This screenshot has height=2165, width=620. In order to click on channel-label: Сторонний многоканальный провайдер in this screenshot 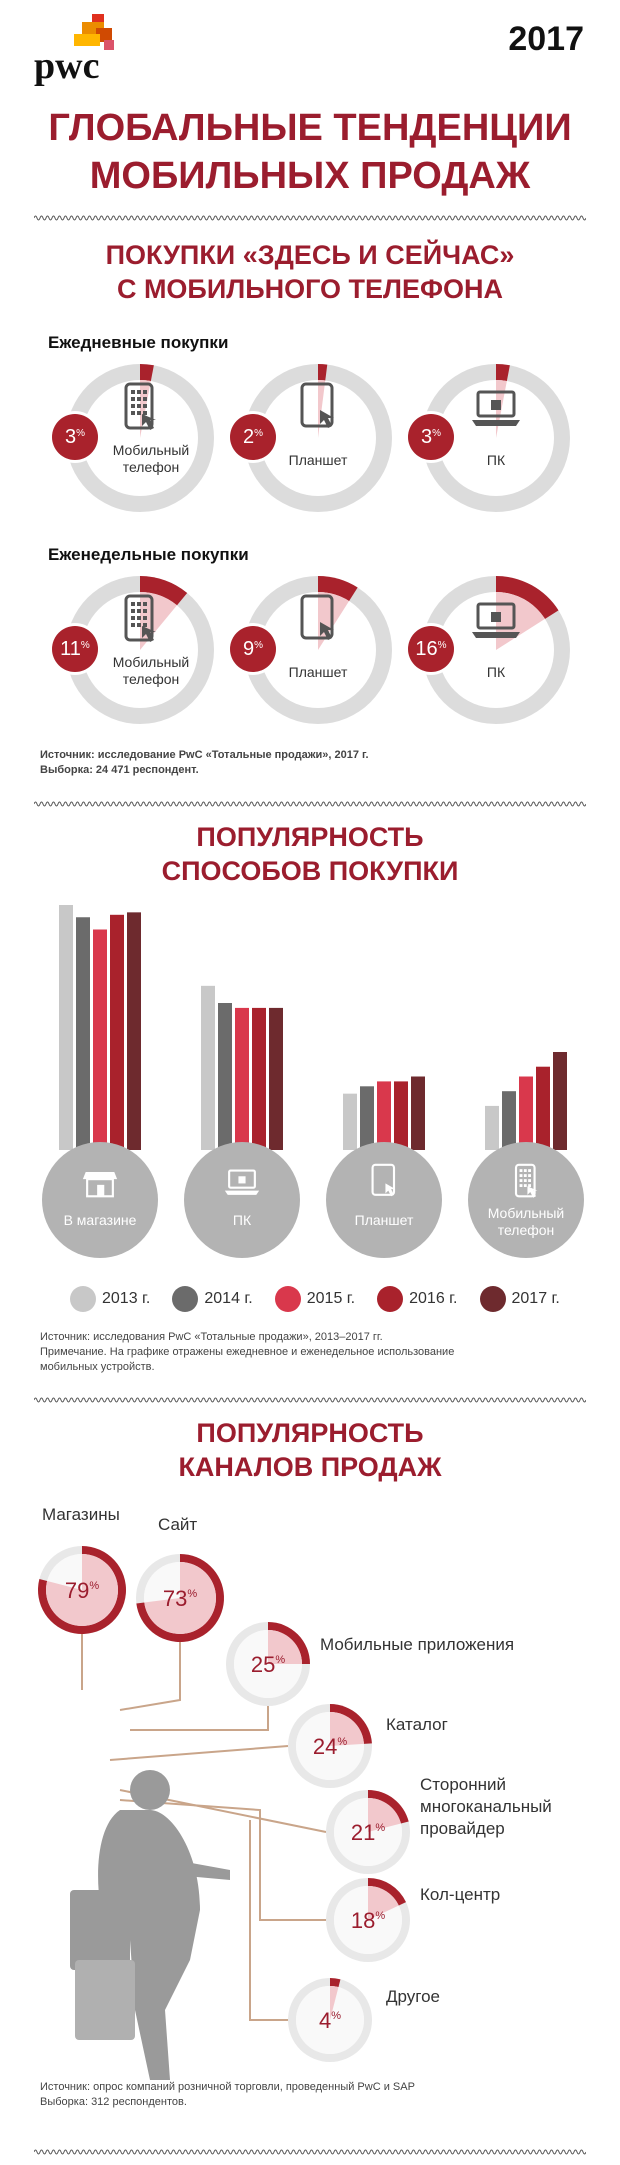, I will do `click(486, 1806)`.